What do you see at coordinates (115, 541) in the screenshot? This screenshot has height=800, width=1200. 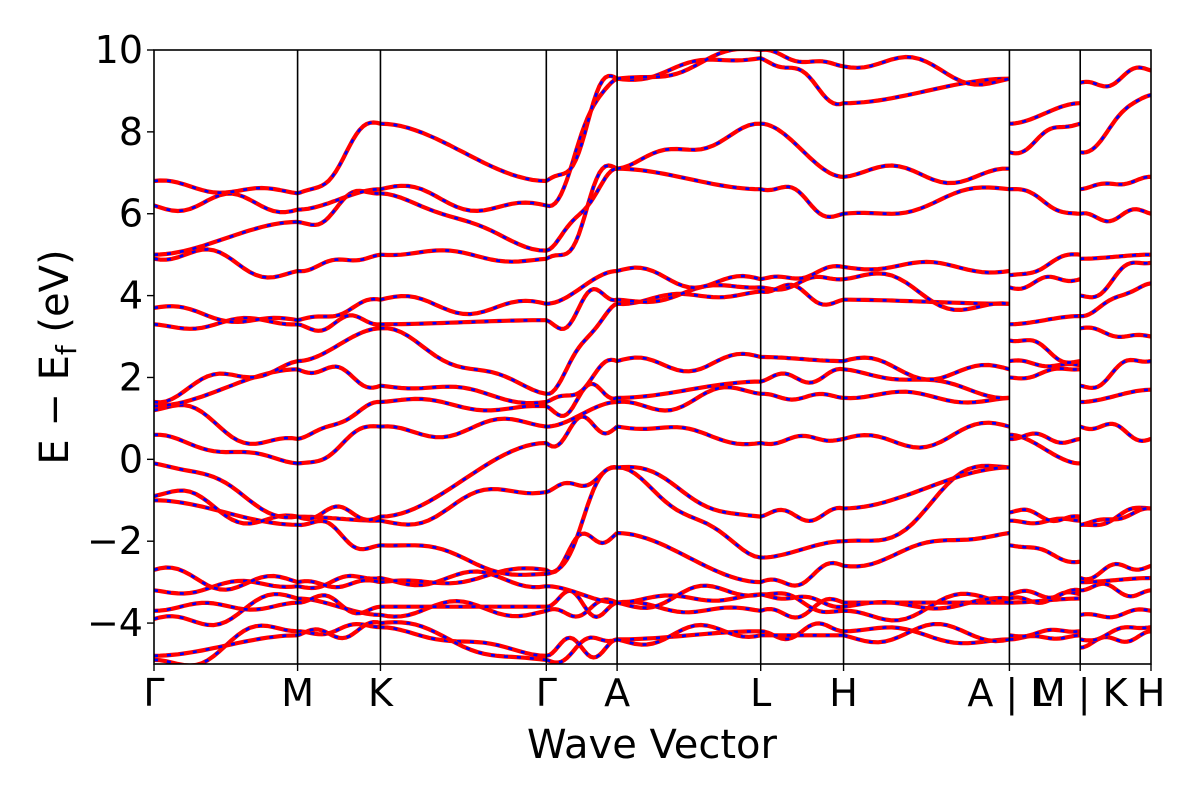 I see `y-tick-label: −2` at bounding box center [115, 541].